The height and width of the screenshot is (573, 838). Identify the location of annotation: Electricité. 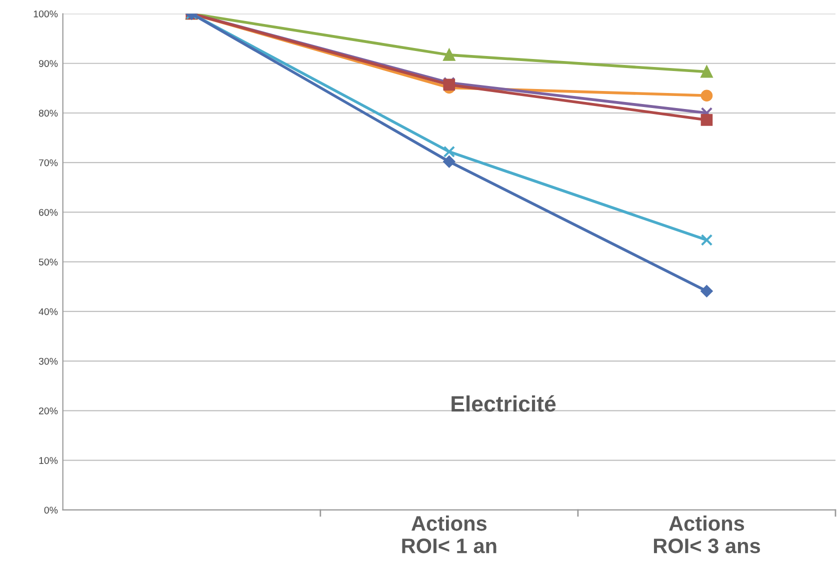
(504, 403).